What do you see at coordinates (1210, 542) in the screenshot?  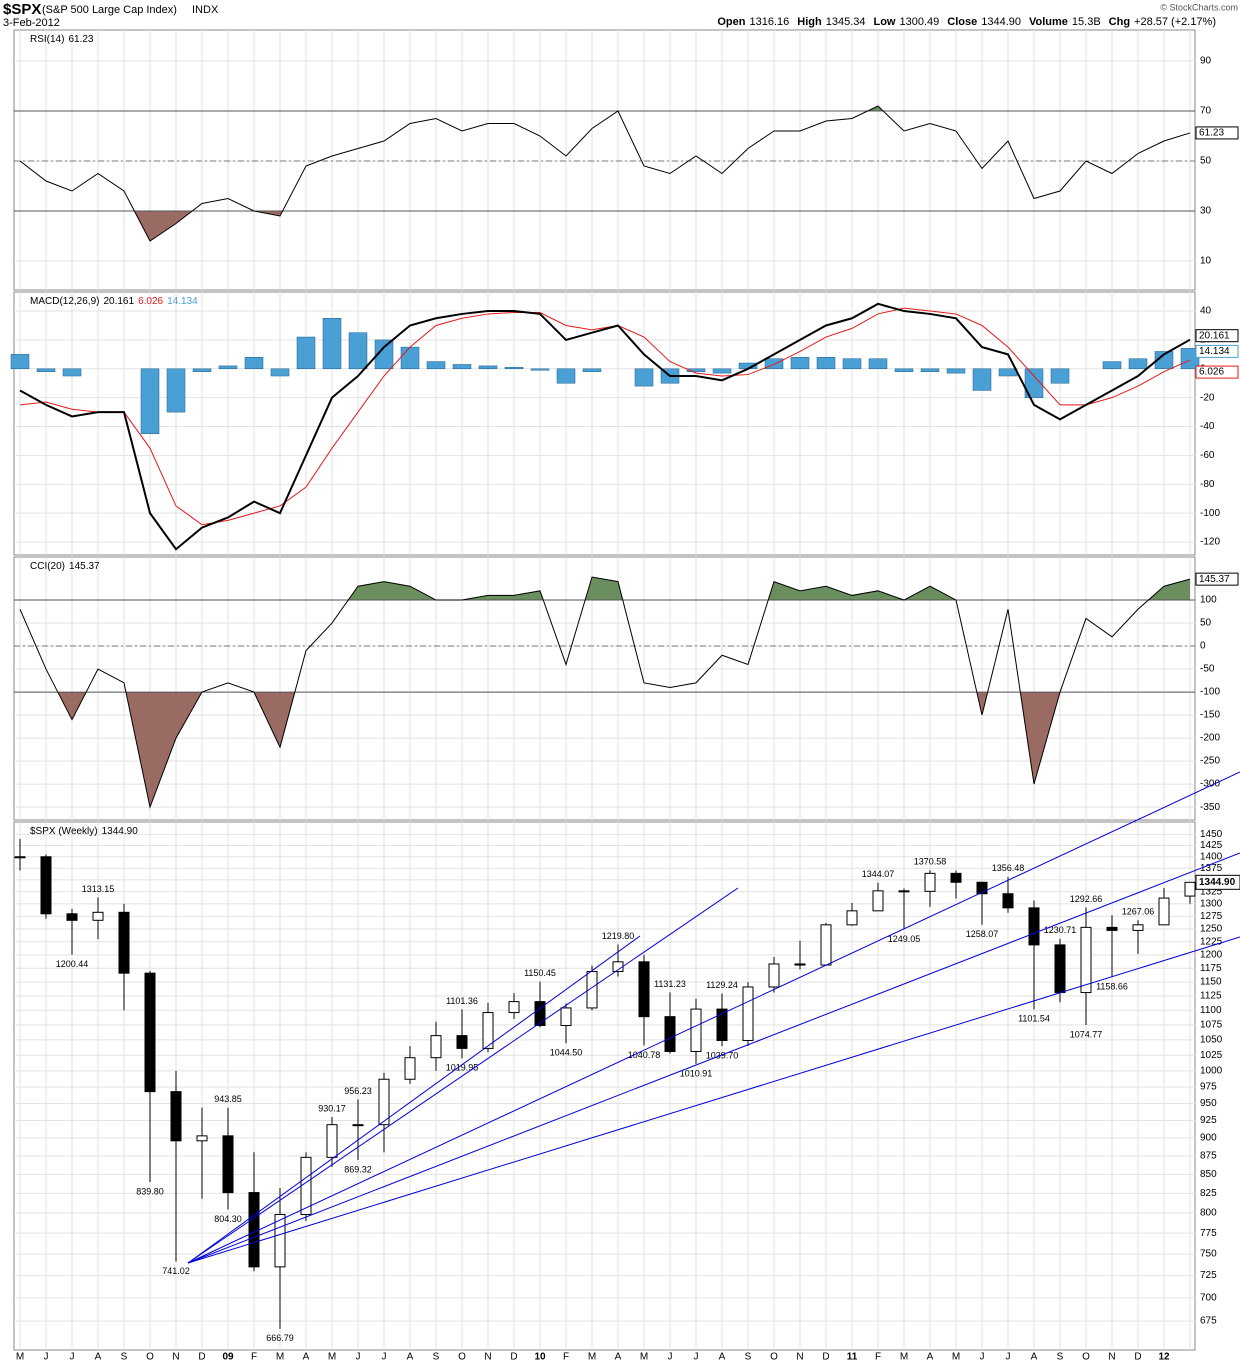 I see `y-tick-label: -120` at bounding box center [1210, 542].